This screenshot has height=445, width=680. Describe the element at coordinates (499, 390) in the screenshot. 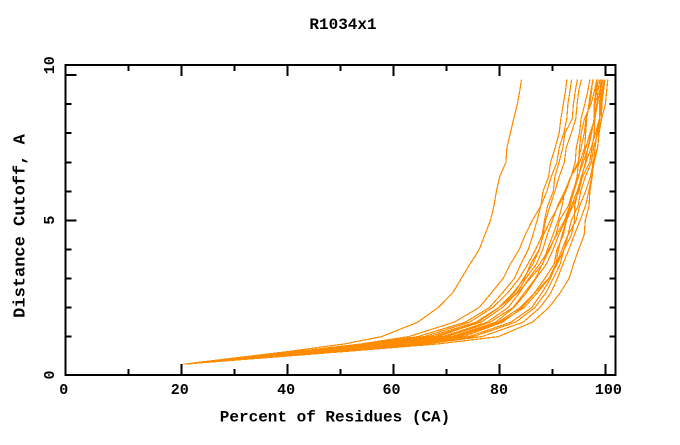

I see `x-tick-label-80: 80` at that location.